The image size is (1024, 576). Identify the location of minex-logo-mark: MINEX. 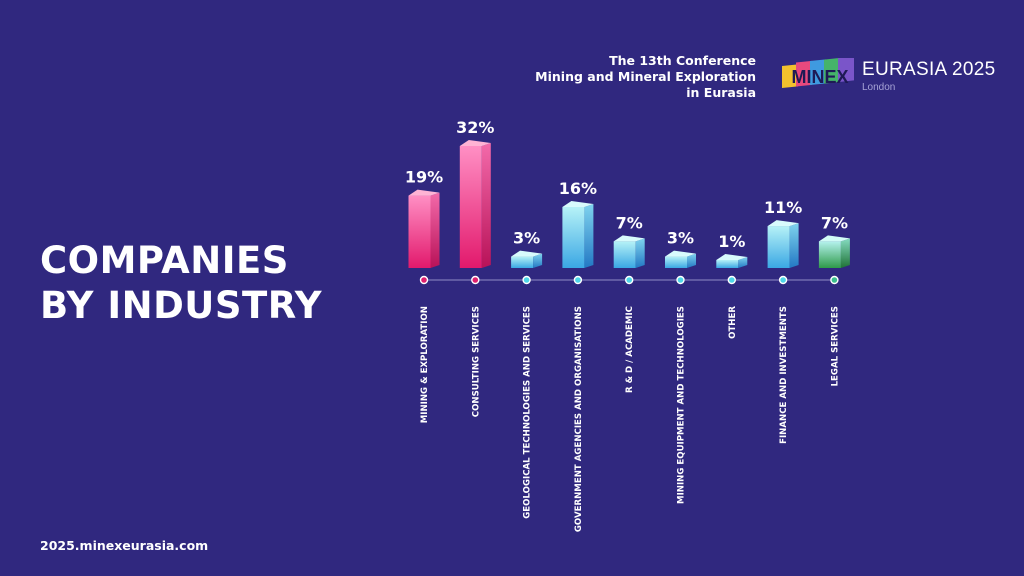
(818, 73).